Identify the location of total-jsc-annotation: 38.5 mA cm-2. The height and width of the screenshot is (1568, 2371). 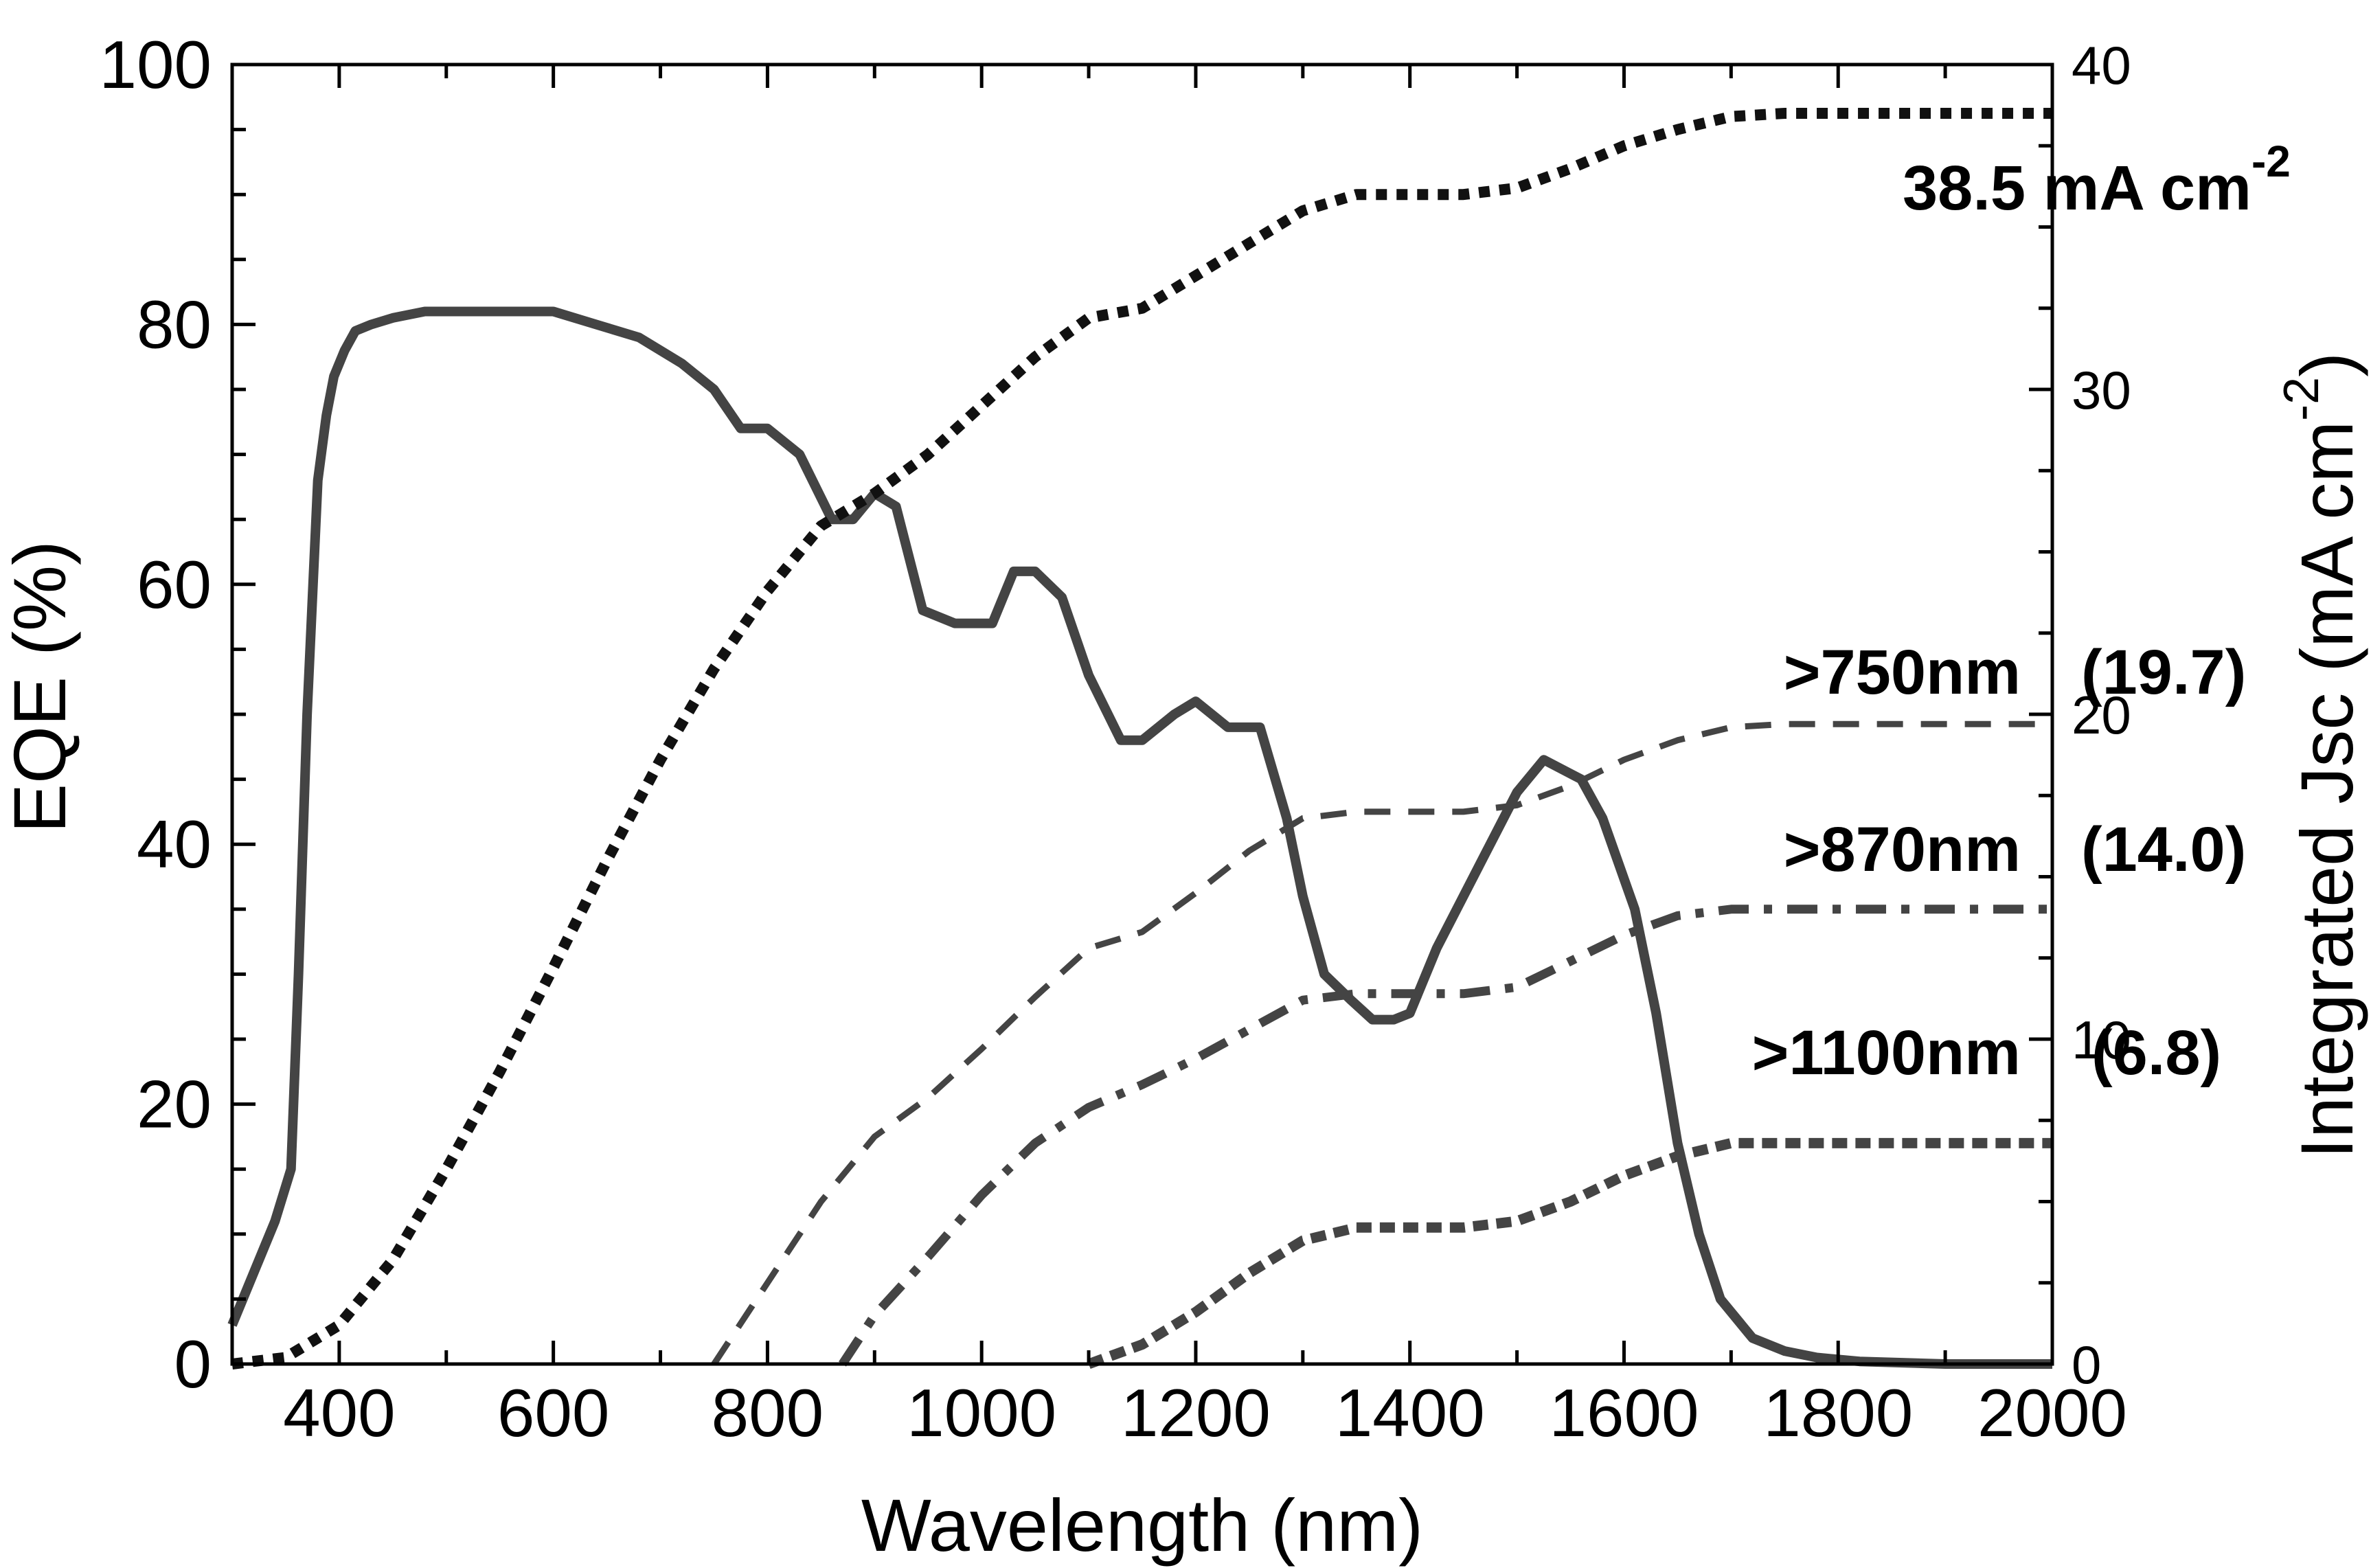
(2097, 180).